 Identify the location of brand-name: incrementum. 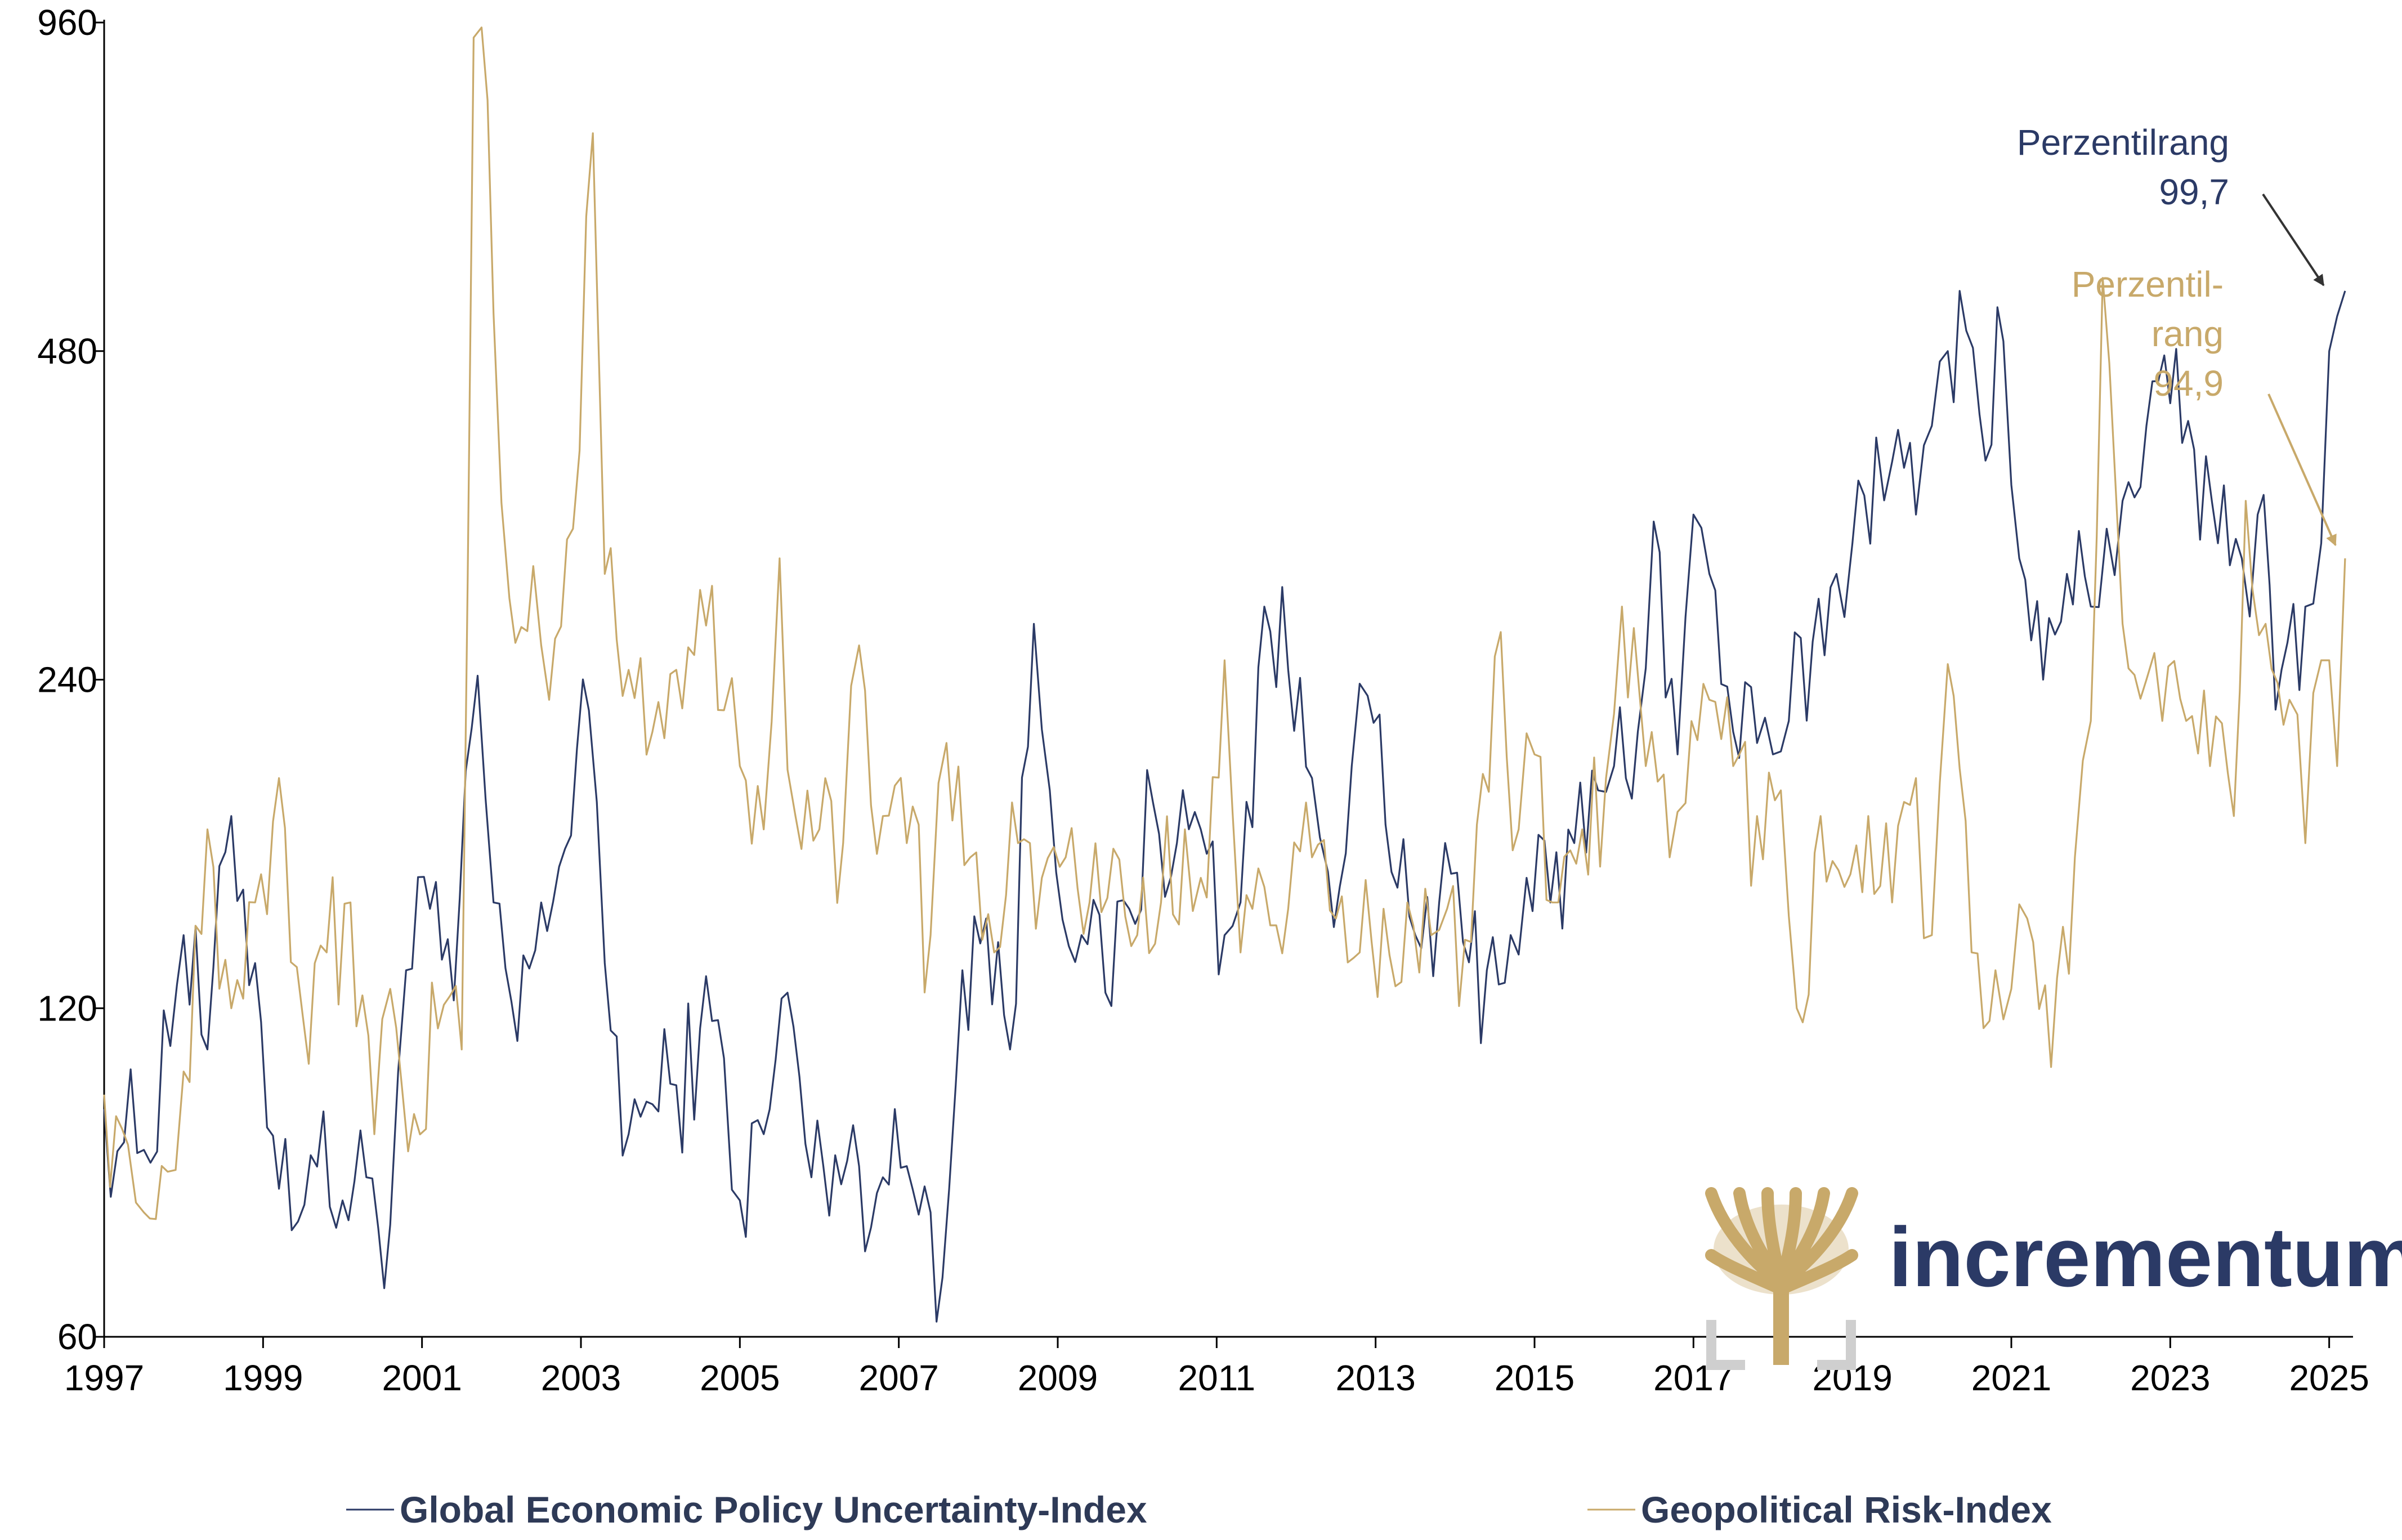
(2145, 1257).